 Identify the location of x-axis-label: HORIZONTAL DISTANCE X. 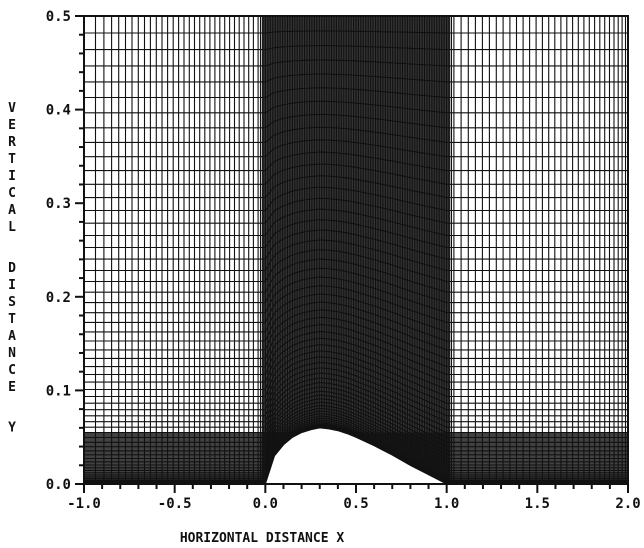
(262, 538).